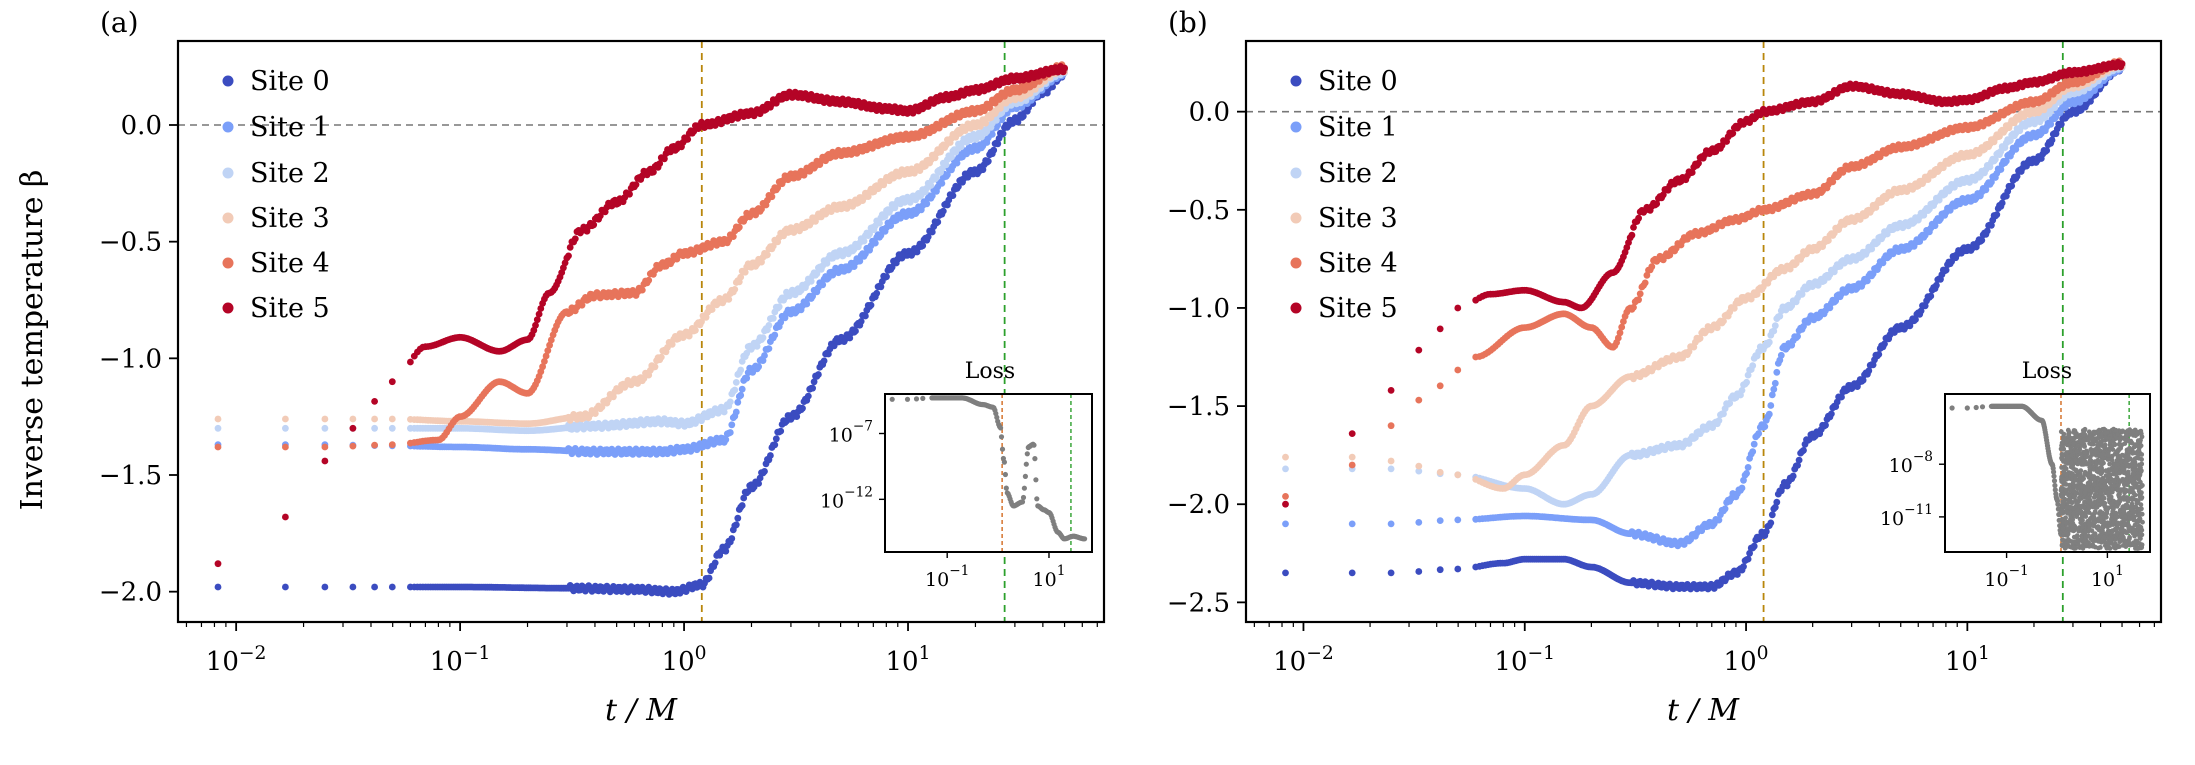 Image resolution: width=2195 pixels, height=765 pixels. Describe the element at coordinates (119, 22) in the screenshot. I see `panel-a-label: (a)` at that location.